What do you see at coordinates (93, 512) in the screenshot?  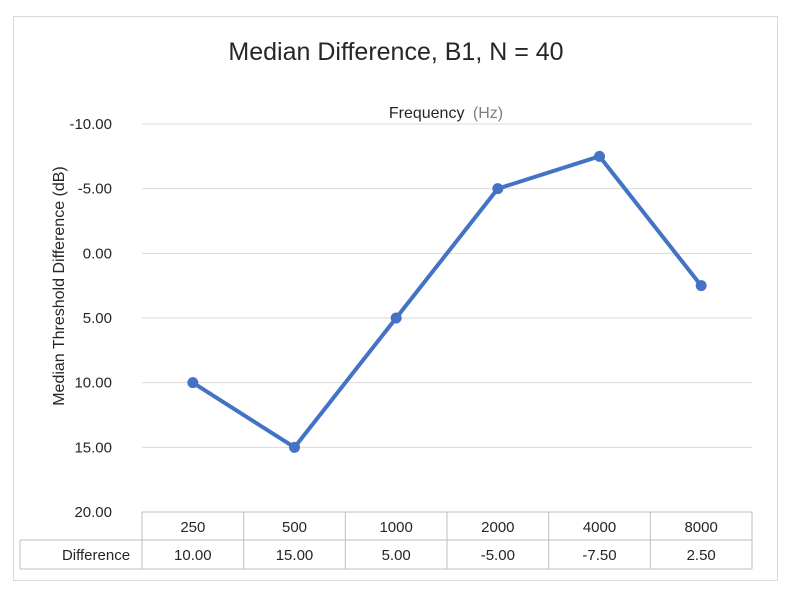 I see `y-tick-label: 20.00` at bounding box center [93, 512].